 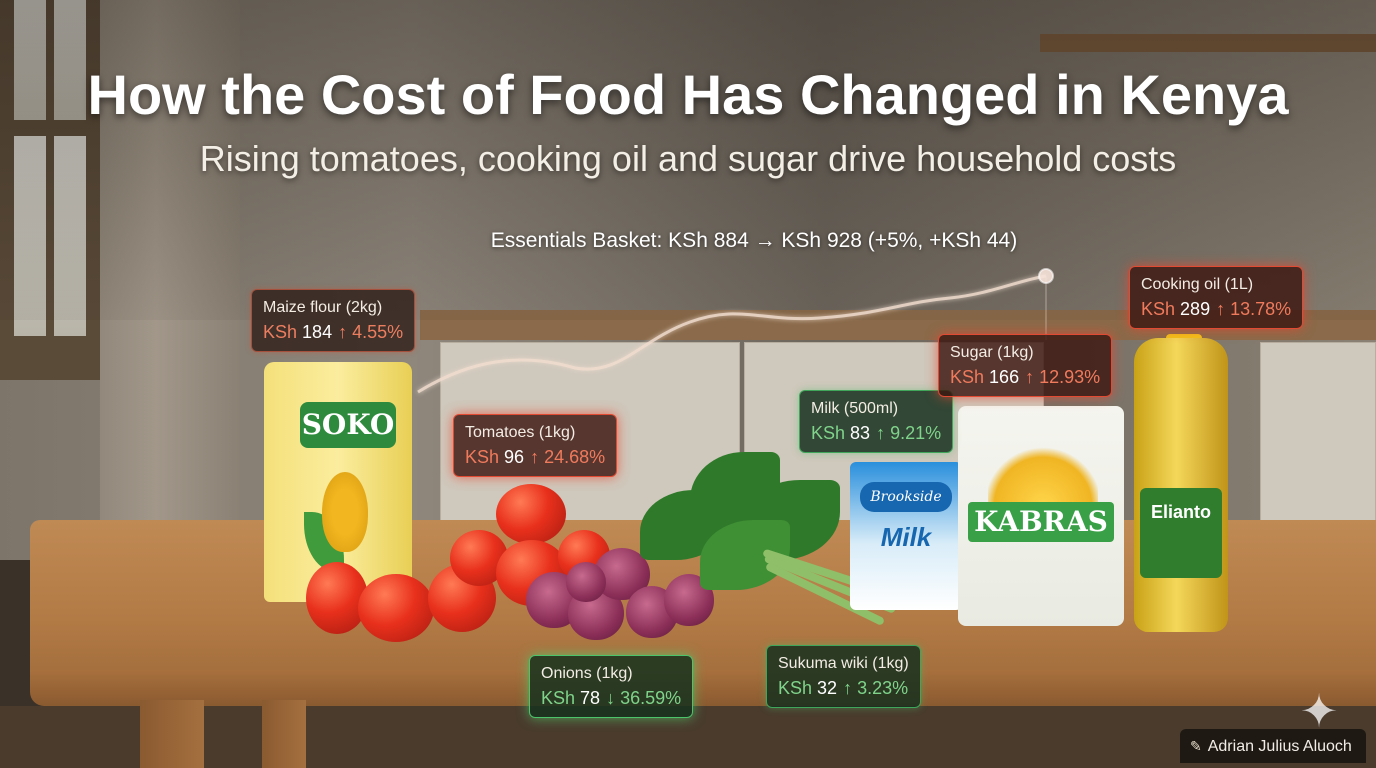 I want to click on price-line: KSh 166 ↑ 12.93%, so click(x=1025, y=377).